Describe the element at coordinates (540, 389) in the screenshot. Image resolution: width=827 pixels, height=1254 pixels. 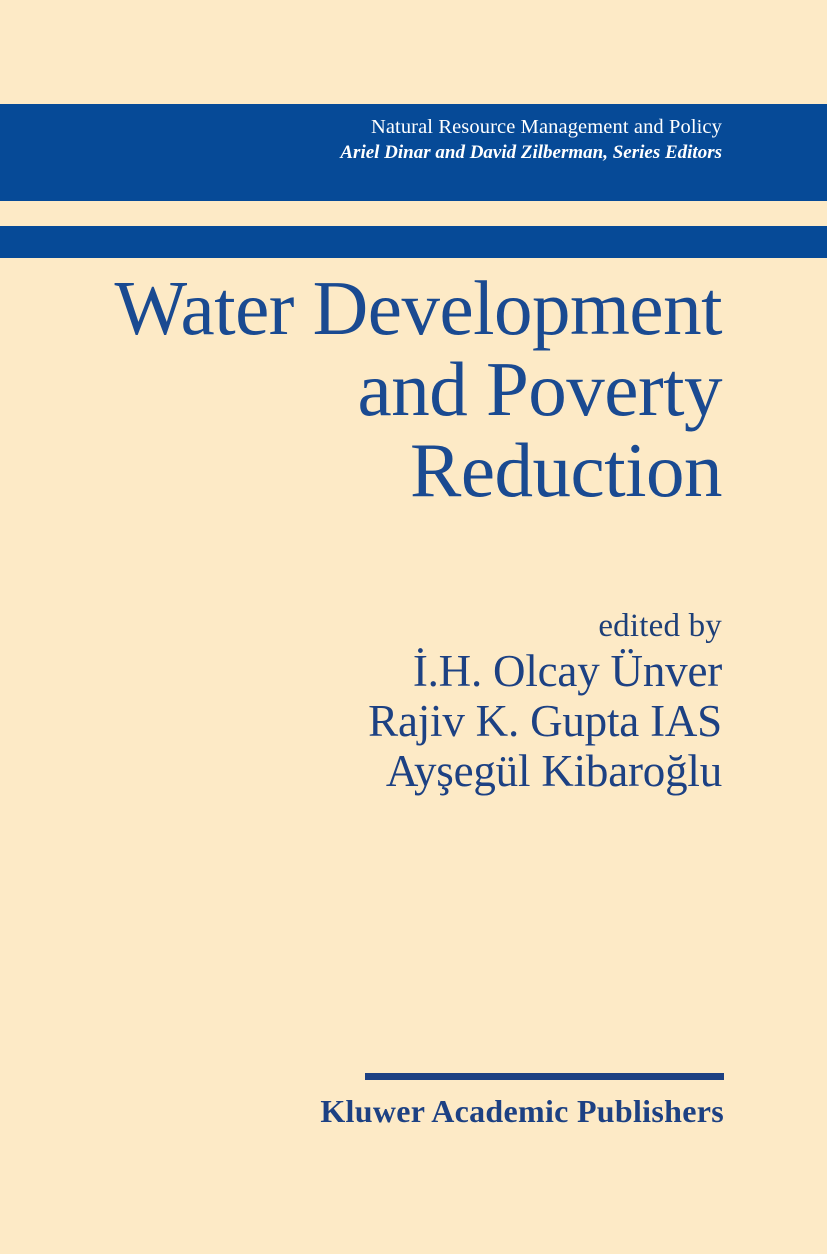
I see `book-title-line-2: and Poverty` at that location.